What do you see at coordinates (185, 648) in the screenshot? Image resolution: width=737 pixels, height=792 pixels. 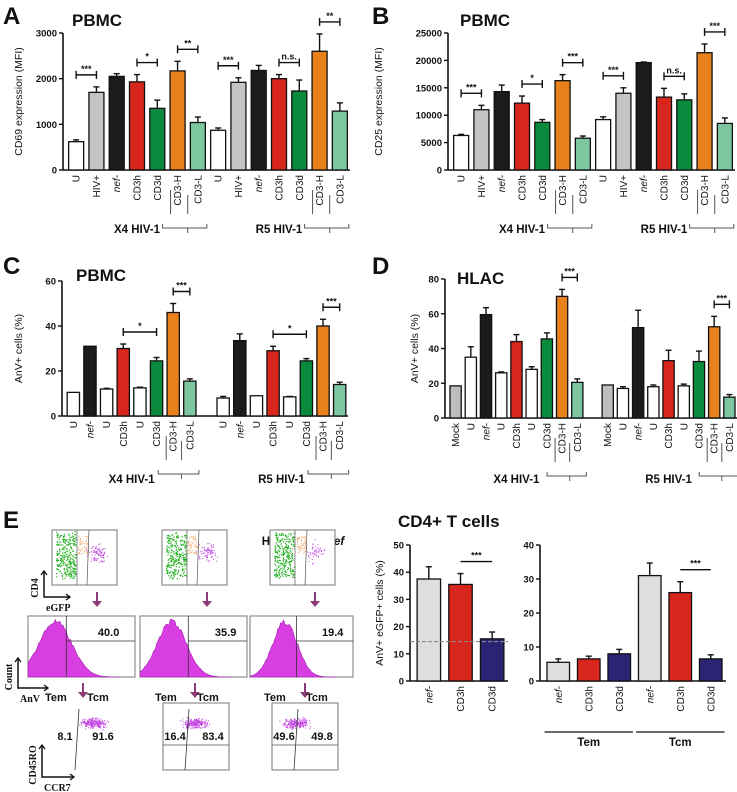 I see `histogram-fill` at bounding box center [185, 648].